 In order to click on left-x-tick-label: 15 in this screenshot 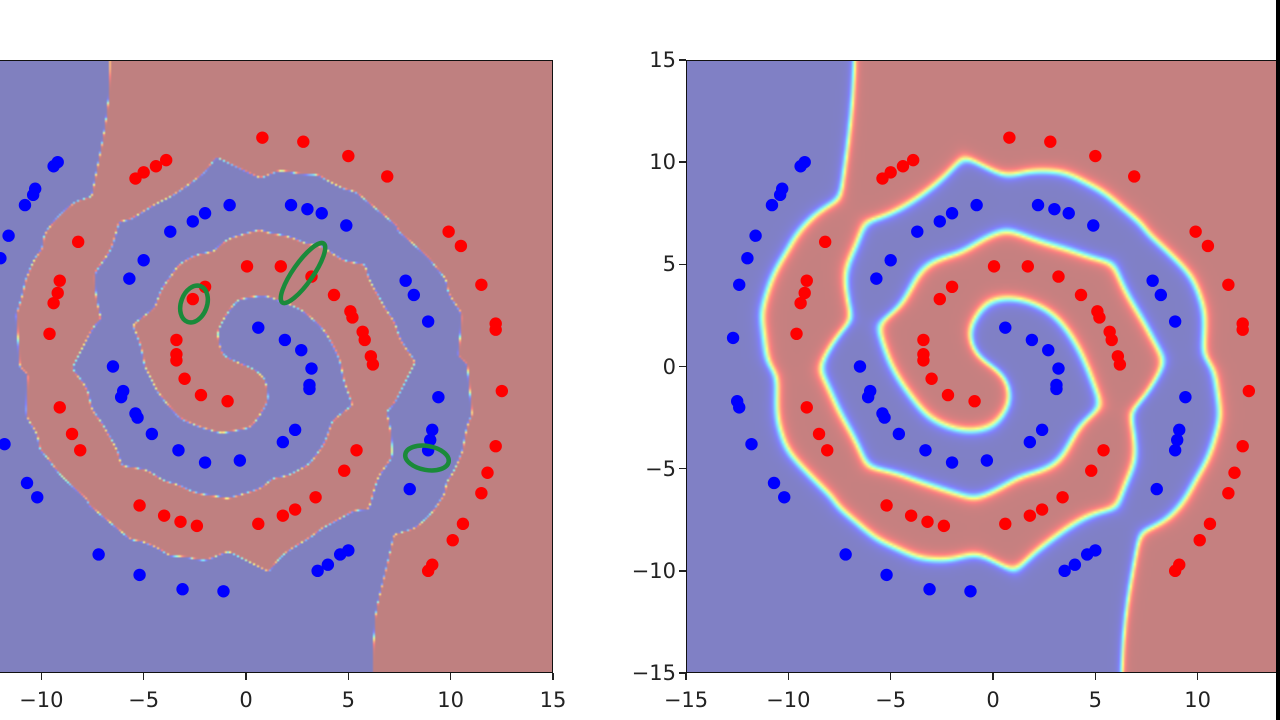, I will do `click(553, 700)`.